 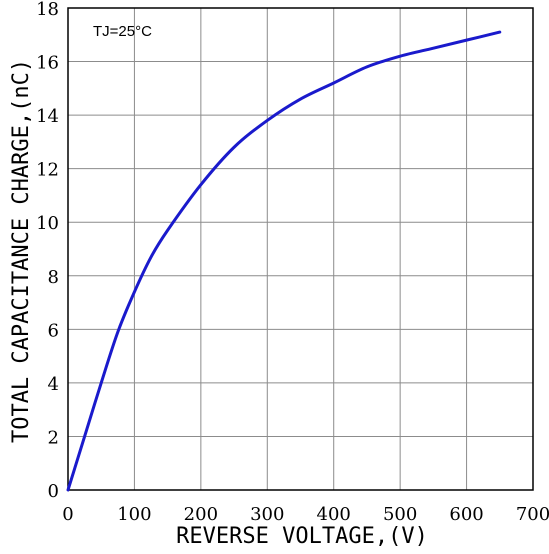 What do you see at coordinates (67, 514) in the screenshot?
I see `x-tick-label: 0` at bounding box center [67, 514].